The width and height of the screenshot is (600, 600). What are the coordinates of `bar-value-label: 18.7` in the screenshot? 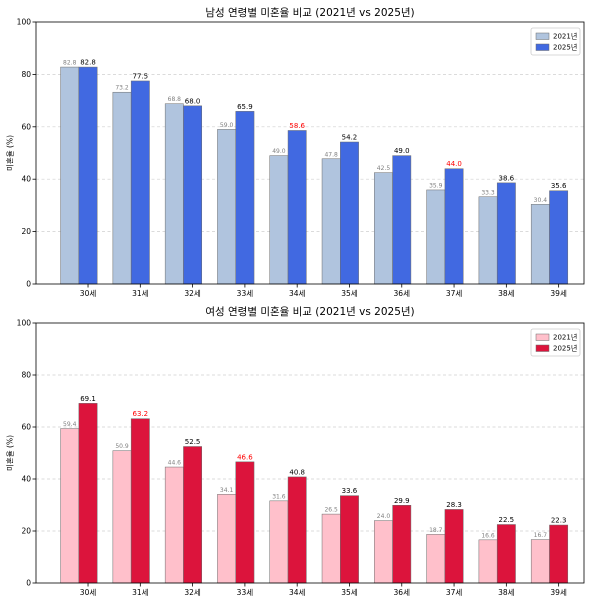 It's located at (436, 530).